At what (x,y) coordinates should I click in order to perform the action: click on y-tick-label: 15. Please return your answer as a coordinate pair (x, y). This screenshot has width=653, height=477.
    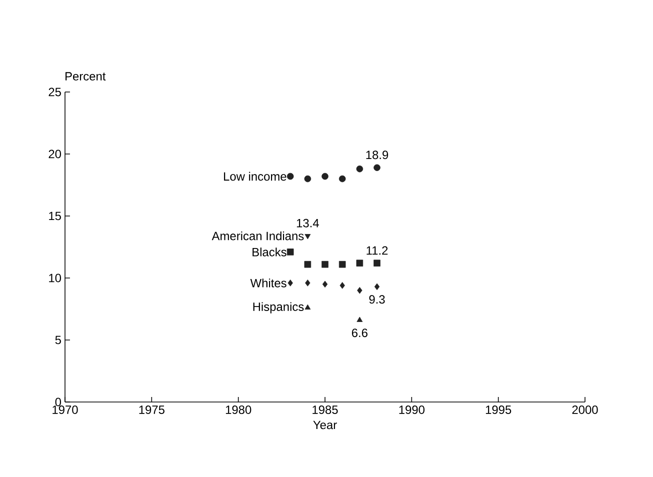
    Looking at the image, I should click on (55, 216).